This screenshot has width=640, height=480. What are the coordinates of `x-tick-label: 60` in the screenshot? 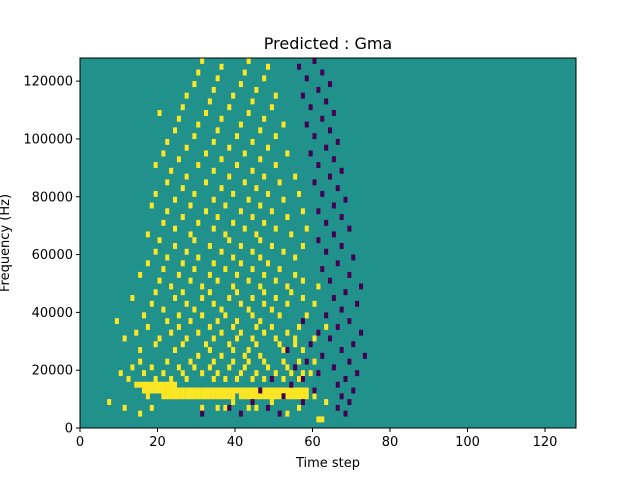 It's located at (312, 442).